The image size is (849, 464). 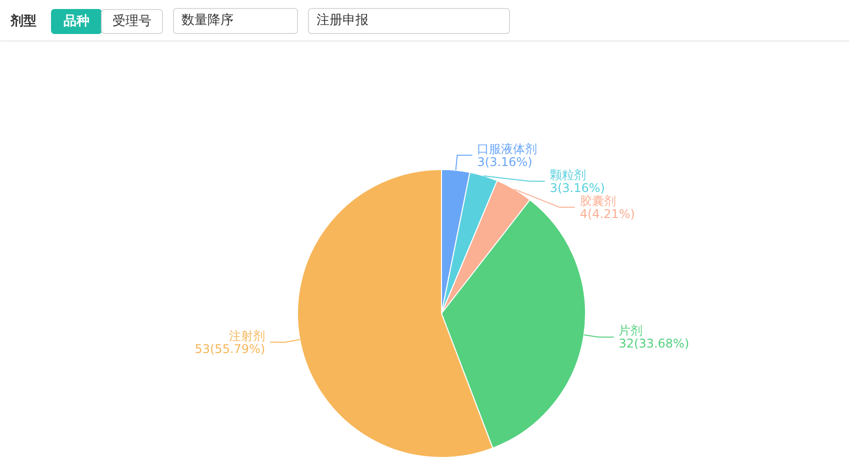 I want to click on data-label: 32(33.68%), so click(x=654, y=343).